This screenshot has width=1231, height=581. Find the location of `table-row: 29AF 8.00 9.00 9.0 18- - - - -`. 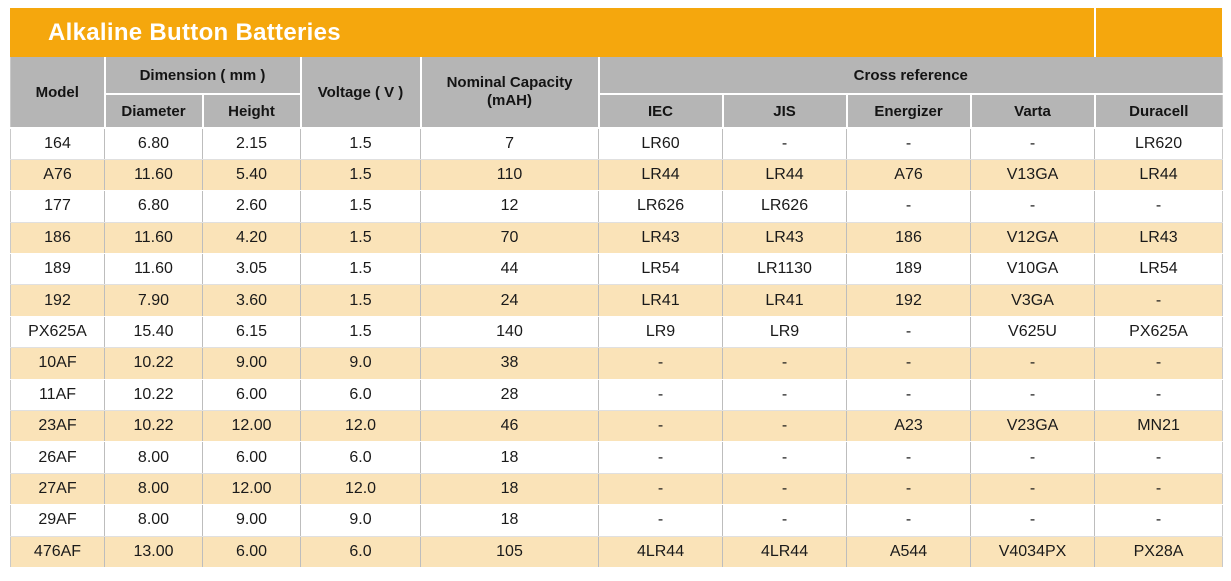

table-row: 29AF 8.00 9.00 9.0 18- - - - - is located at coordinates (616, 520).